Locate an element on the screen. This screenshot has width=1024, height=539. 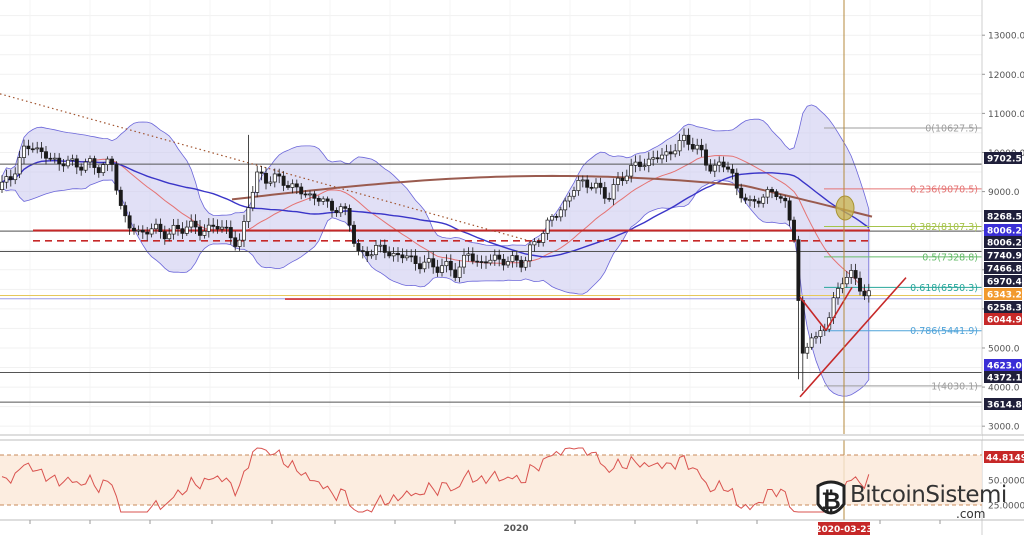
price-tick-label: 5000.0 is located at coordinates (1004, 349).